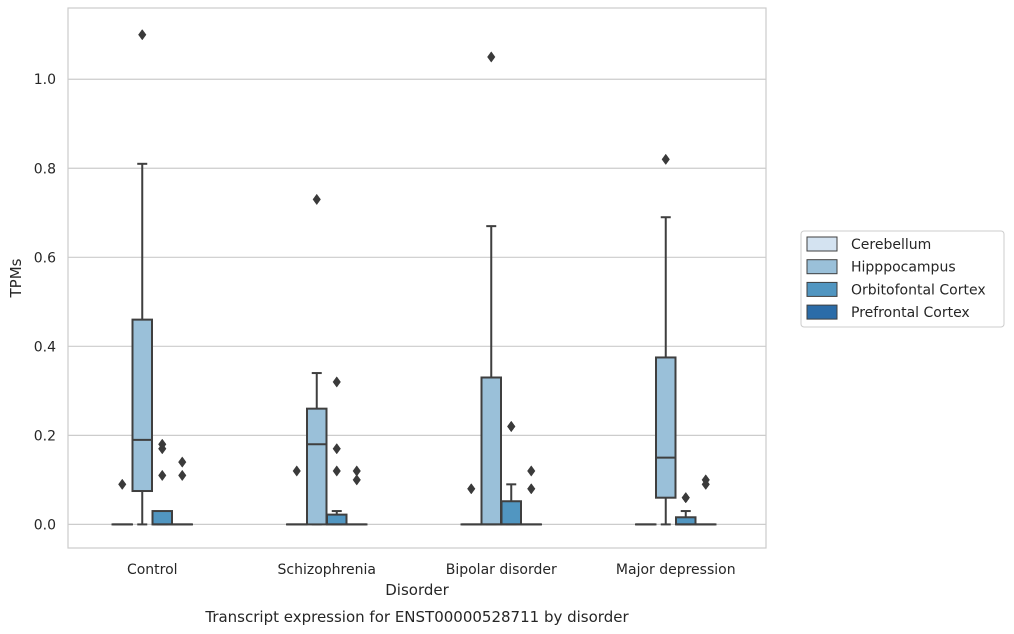 This screenshot has width=1014, height=634. What do you see at coordinates (891, 245) in the screenshot?
I see `legend-label: Cerebellum` at bounding box center [891, 245].